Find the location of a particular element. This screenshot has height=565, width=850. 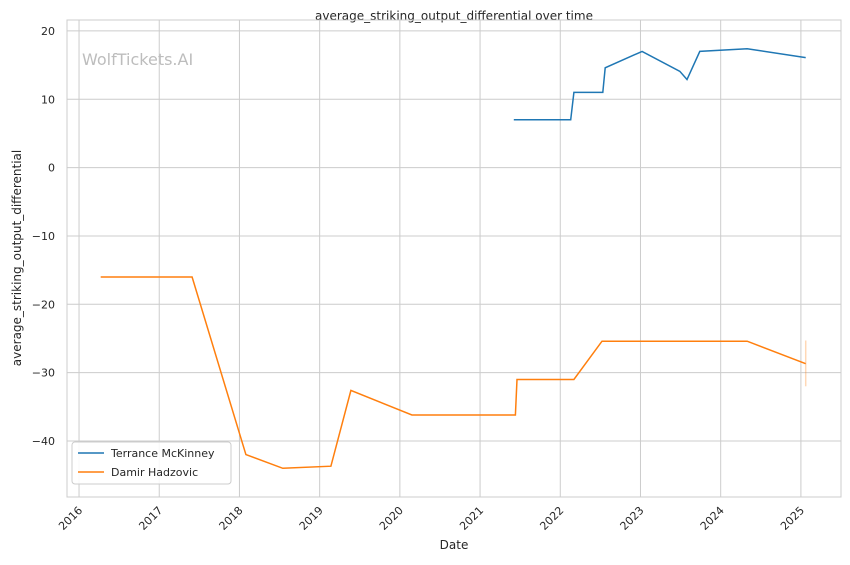

y-tick-label: −10 is located at coordinates (43, 236).